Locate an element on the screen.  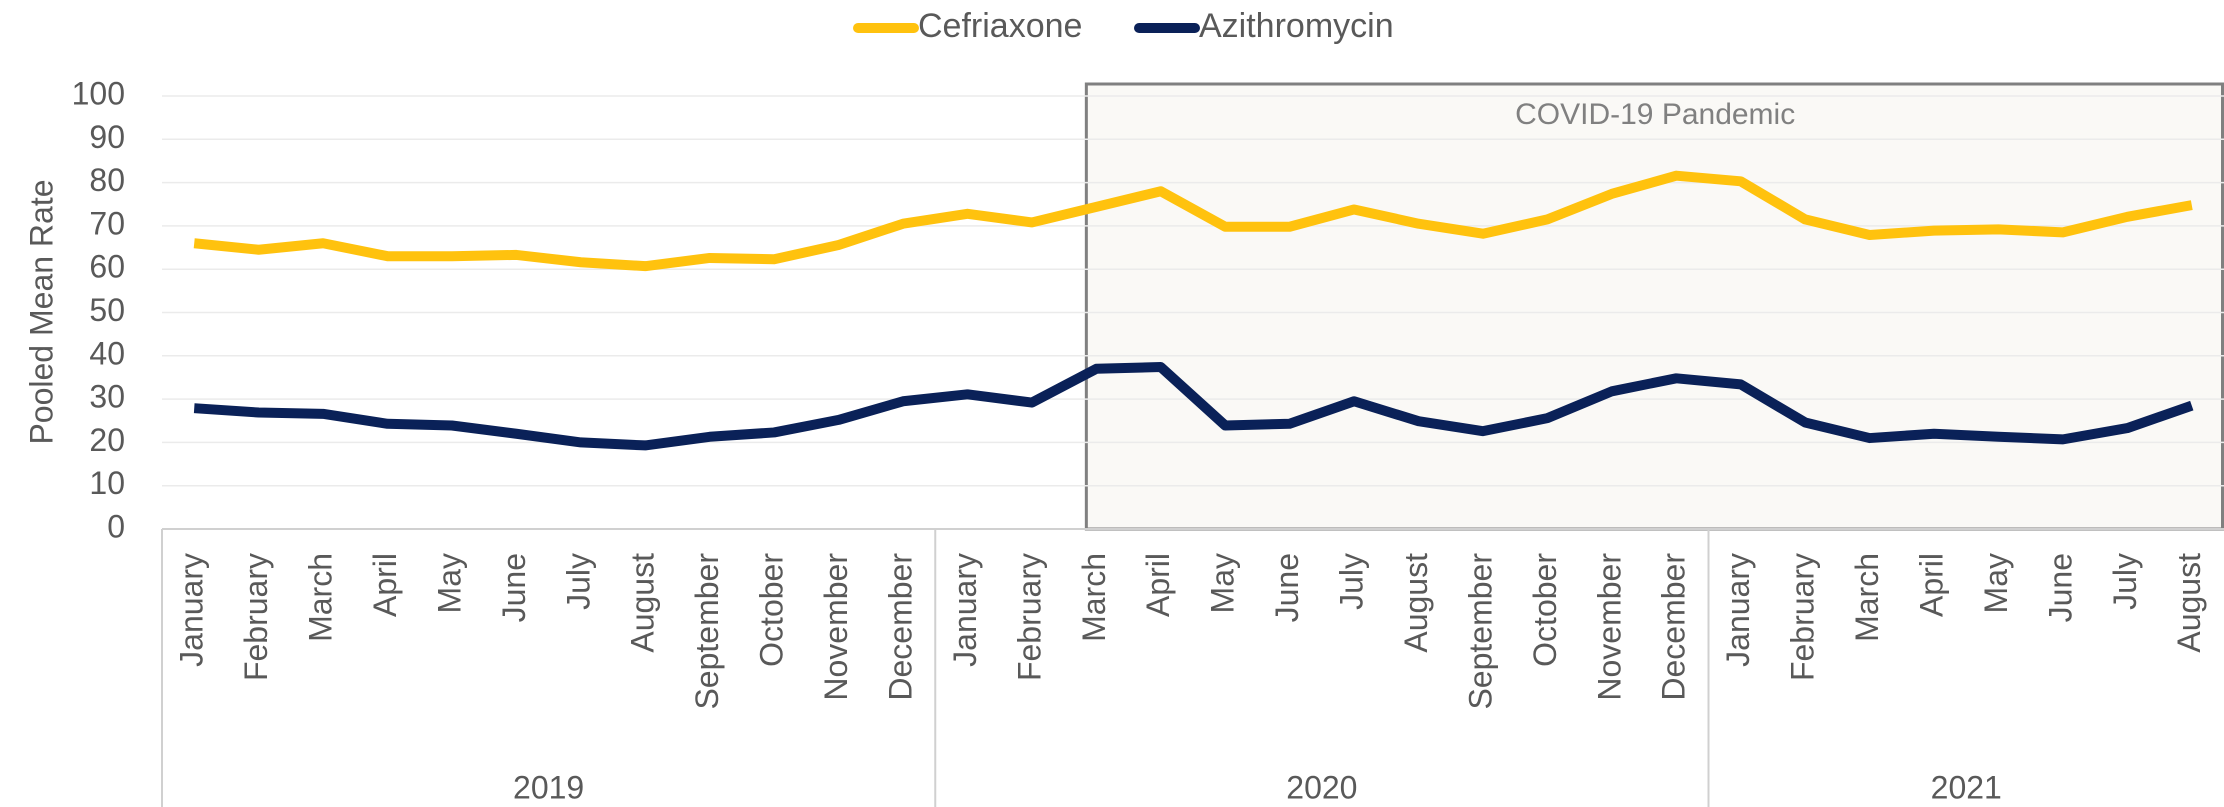
y-tick-label: 20 is located at coordinates (107, 440).